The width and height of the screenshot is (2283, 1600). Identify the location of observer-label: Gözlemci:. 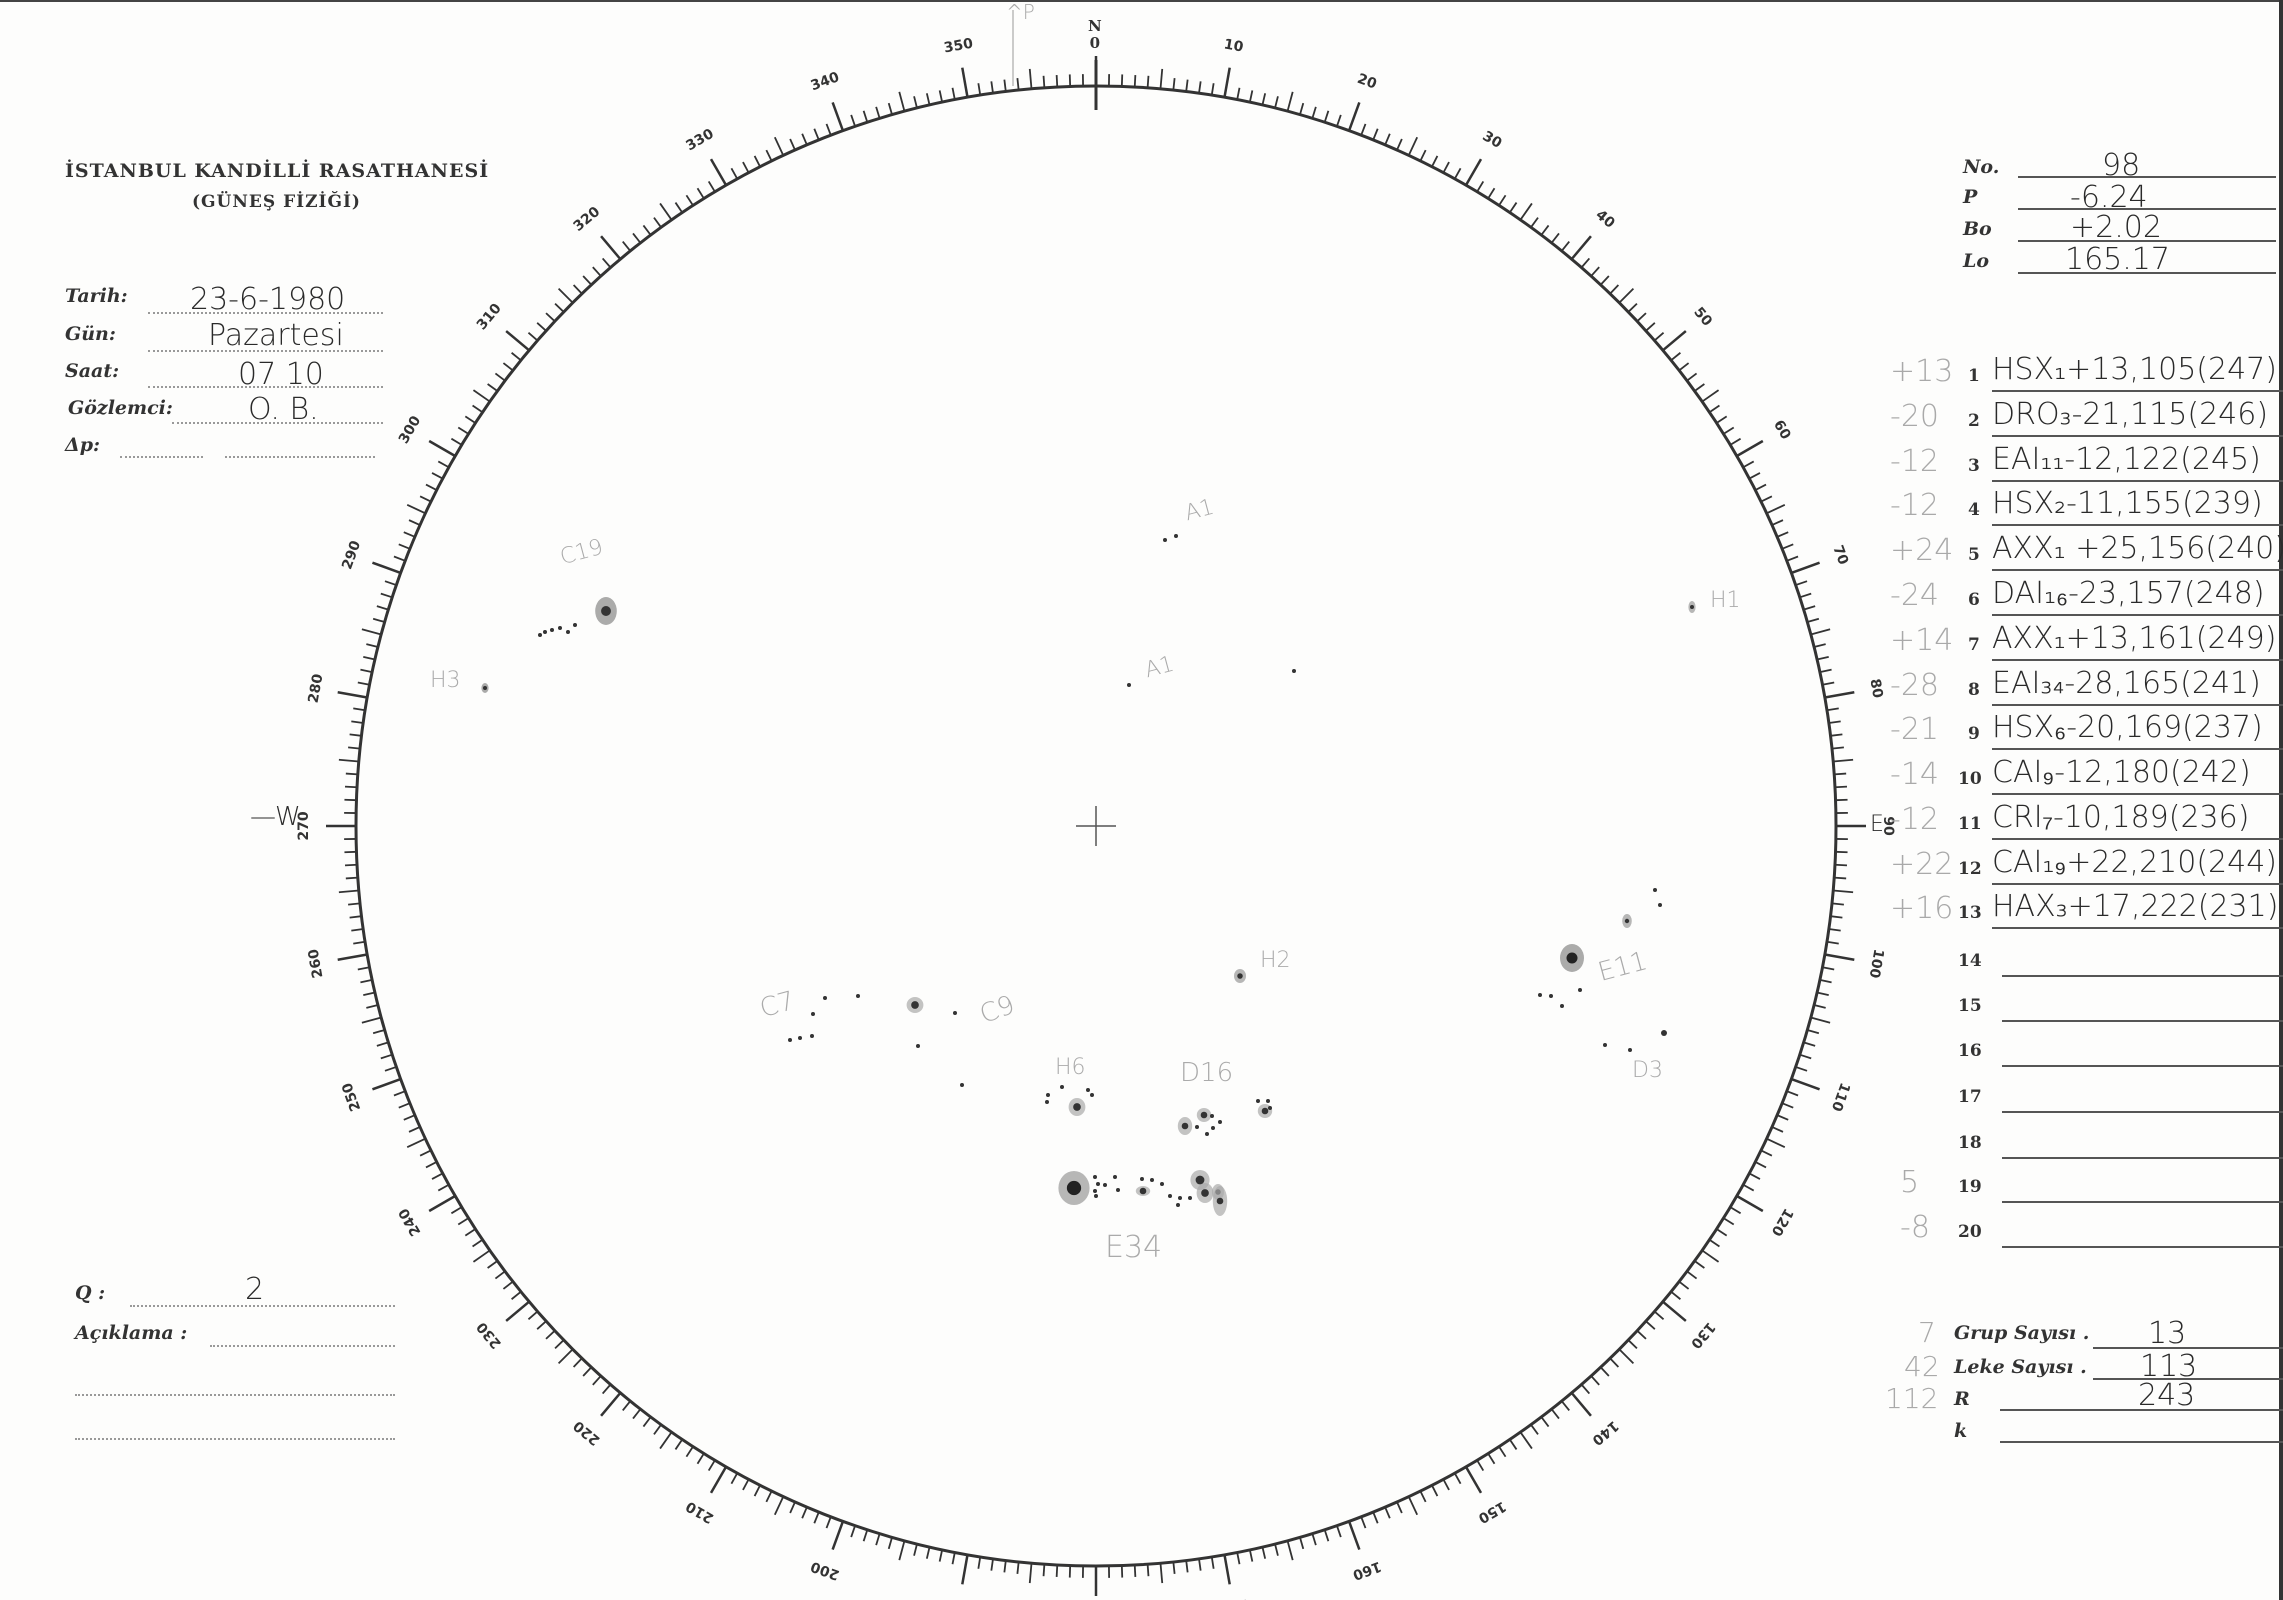
(120, 408).